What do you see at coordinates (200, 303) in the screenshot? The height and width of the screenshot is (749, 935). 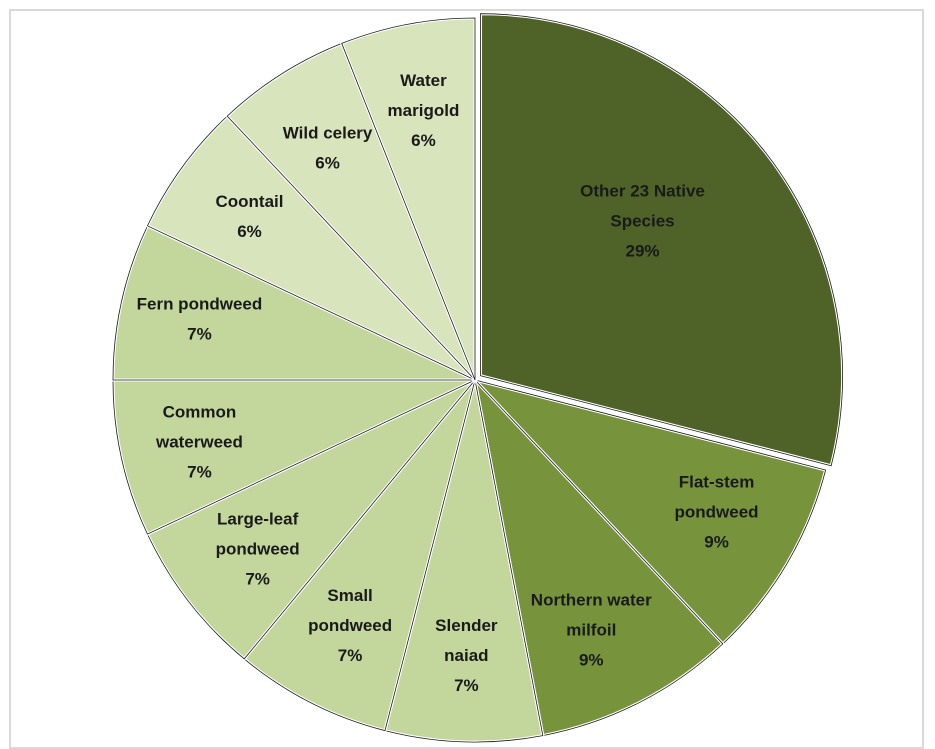 I see `data-label-name: Fern pondweed` at bounding box center [200, 303].